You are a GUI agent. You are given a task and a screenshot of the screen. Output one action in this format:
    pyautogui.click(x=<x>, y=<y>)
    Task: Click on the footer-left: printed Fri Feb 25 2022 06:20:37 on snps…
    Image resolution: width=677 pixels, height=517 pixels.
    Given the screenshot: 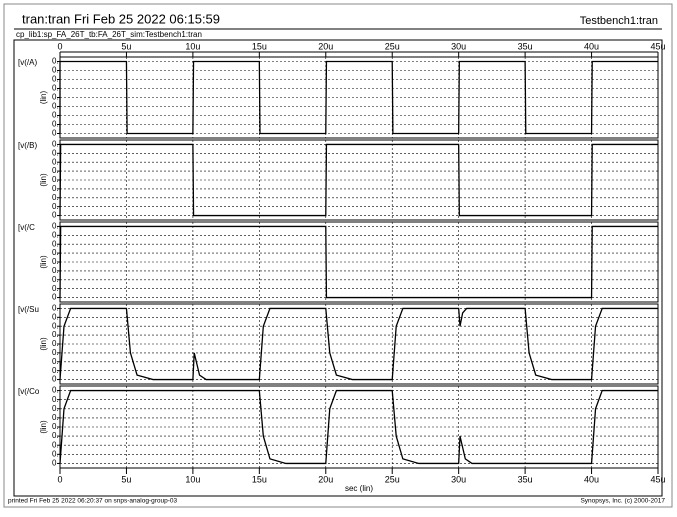 What is the action you would take?
    pyautogui.click(x=92, y=501)
    